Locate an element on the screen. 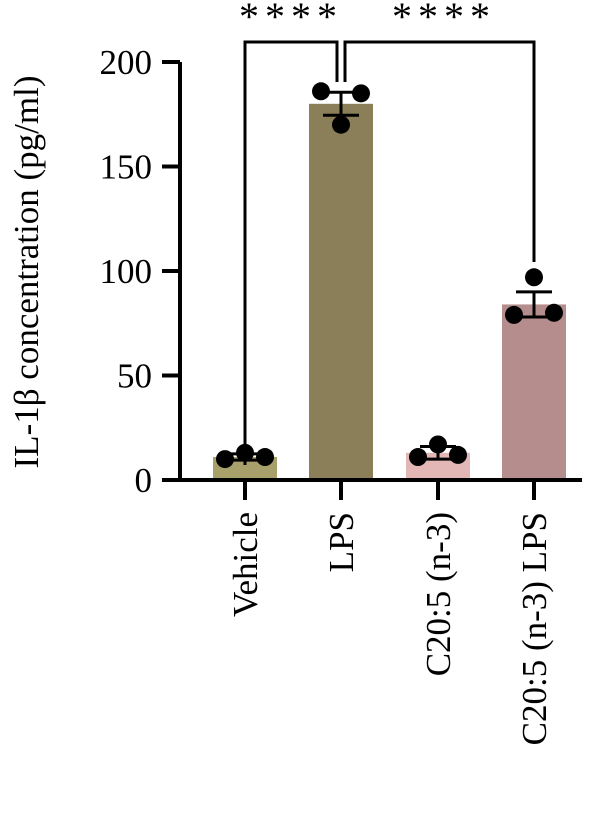 The image size is (600, 827). y-axis: 0 50 100 150 200 is located at coordinates (141, 271).